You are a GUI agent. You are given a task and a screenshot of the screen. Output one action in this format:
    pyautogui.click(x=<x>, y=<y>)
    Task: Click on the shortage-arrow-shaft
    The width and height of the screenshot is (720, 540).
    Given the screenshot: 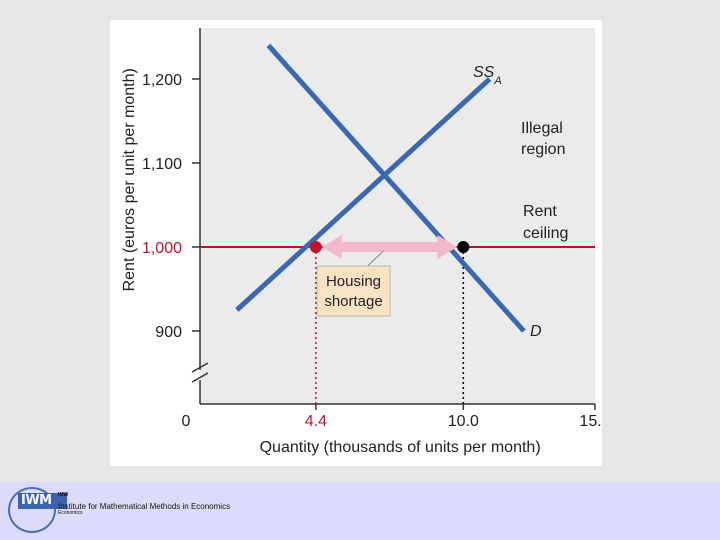 What is the action you would take?
    pyautogui.click(x=389, y=247)
    